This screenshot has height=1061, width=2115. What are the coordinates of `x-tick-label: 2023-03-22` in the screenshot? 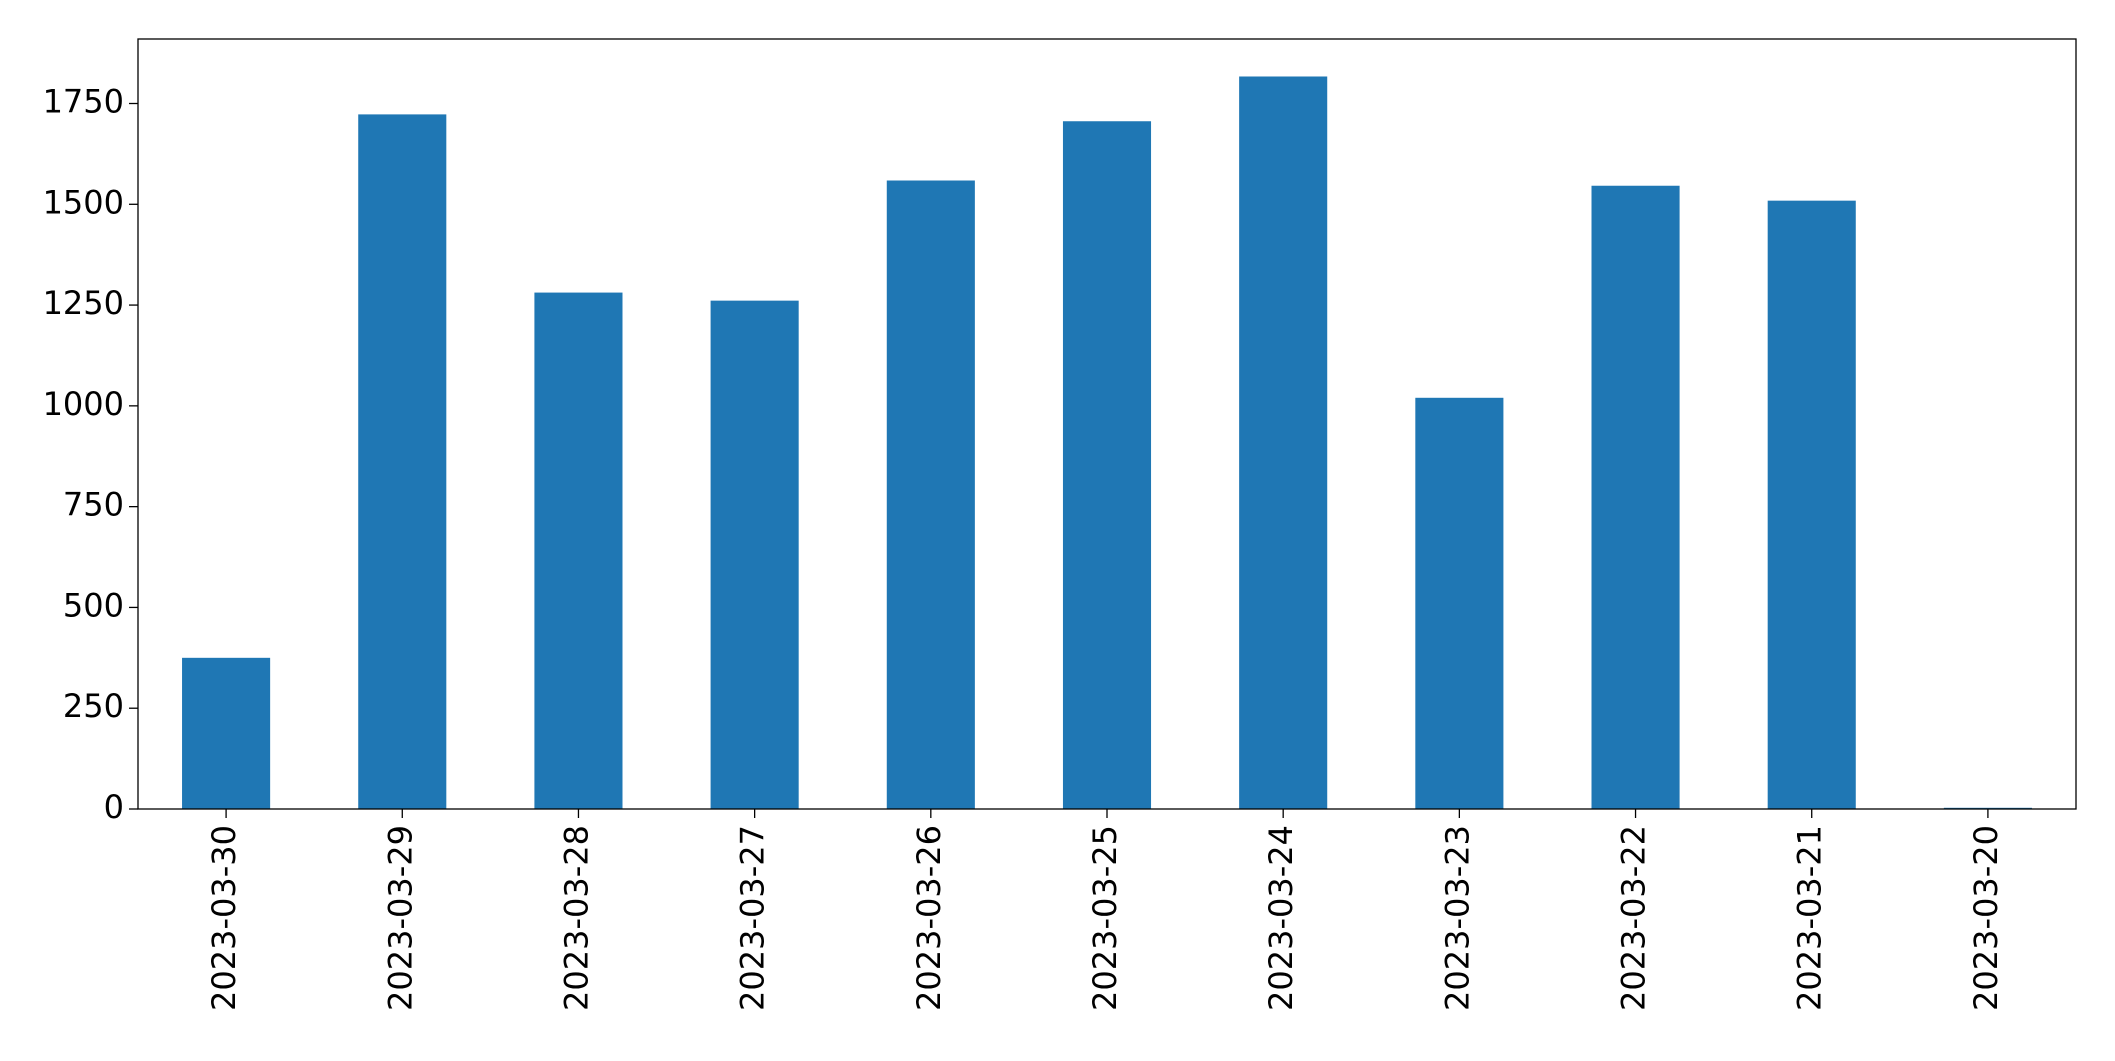 It's located at (1634, 918).